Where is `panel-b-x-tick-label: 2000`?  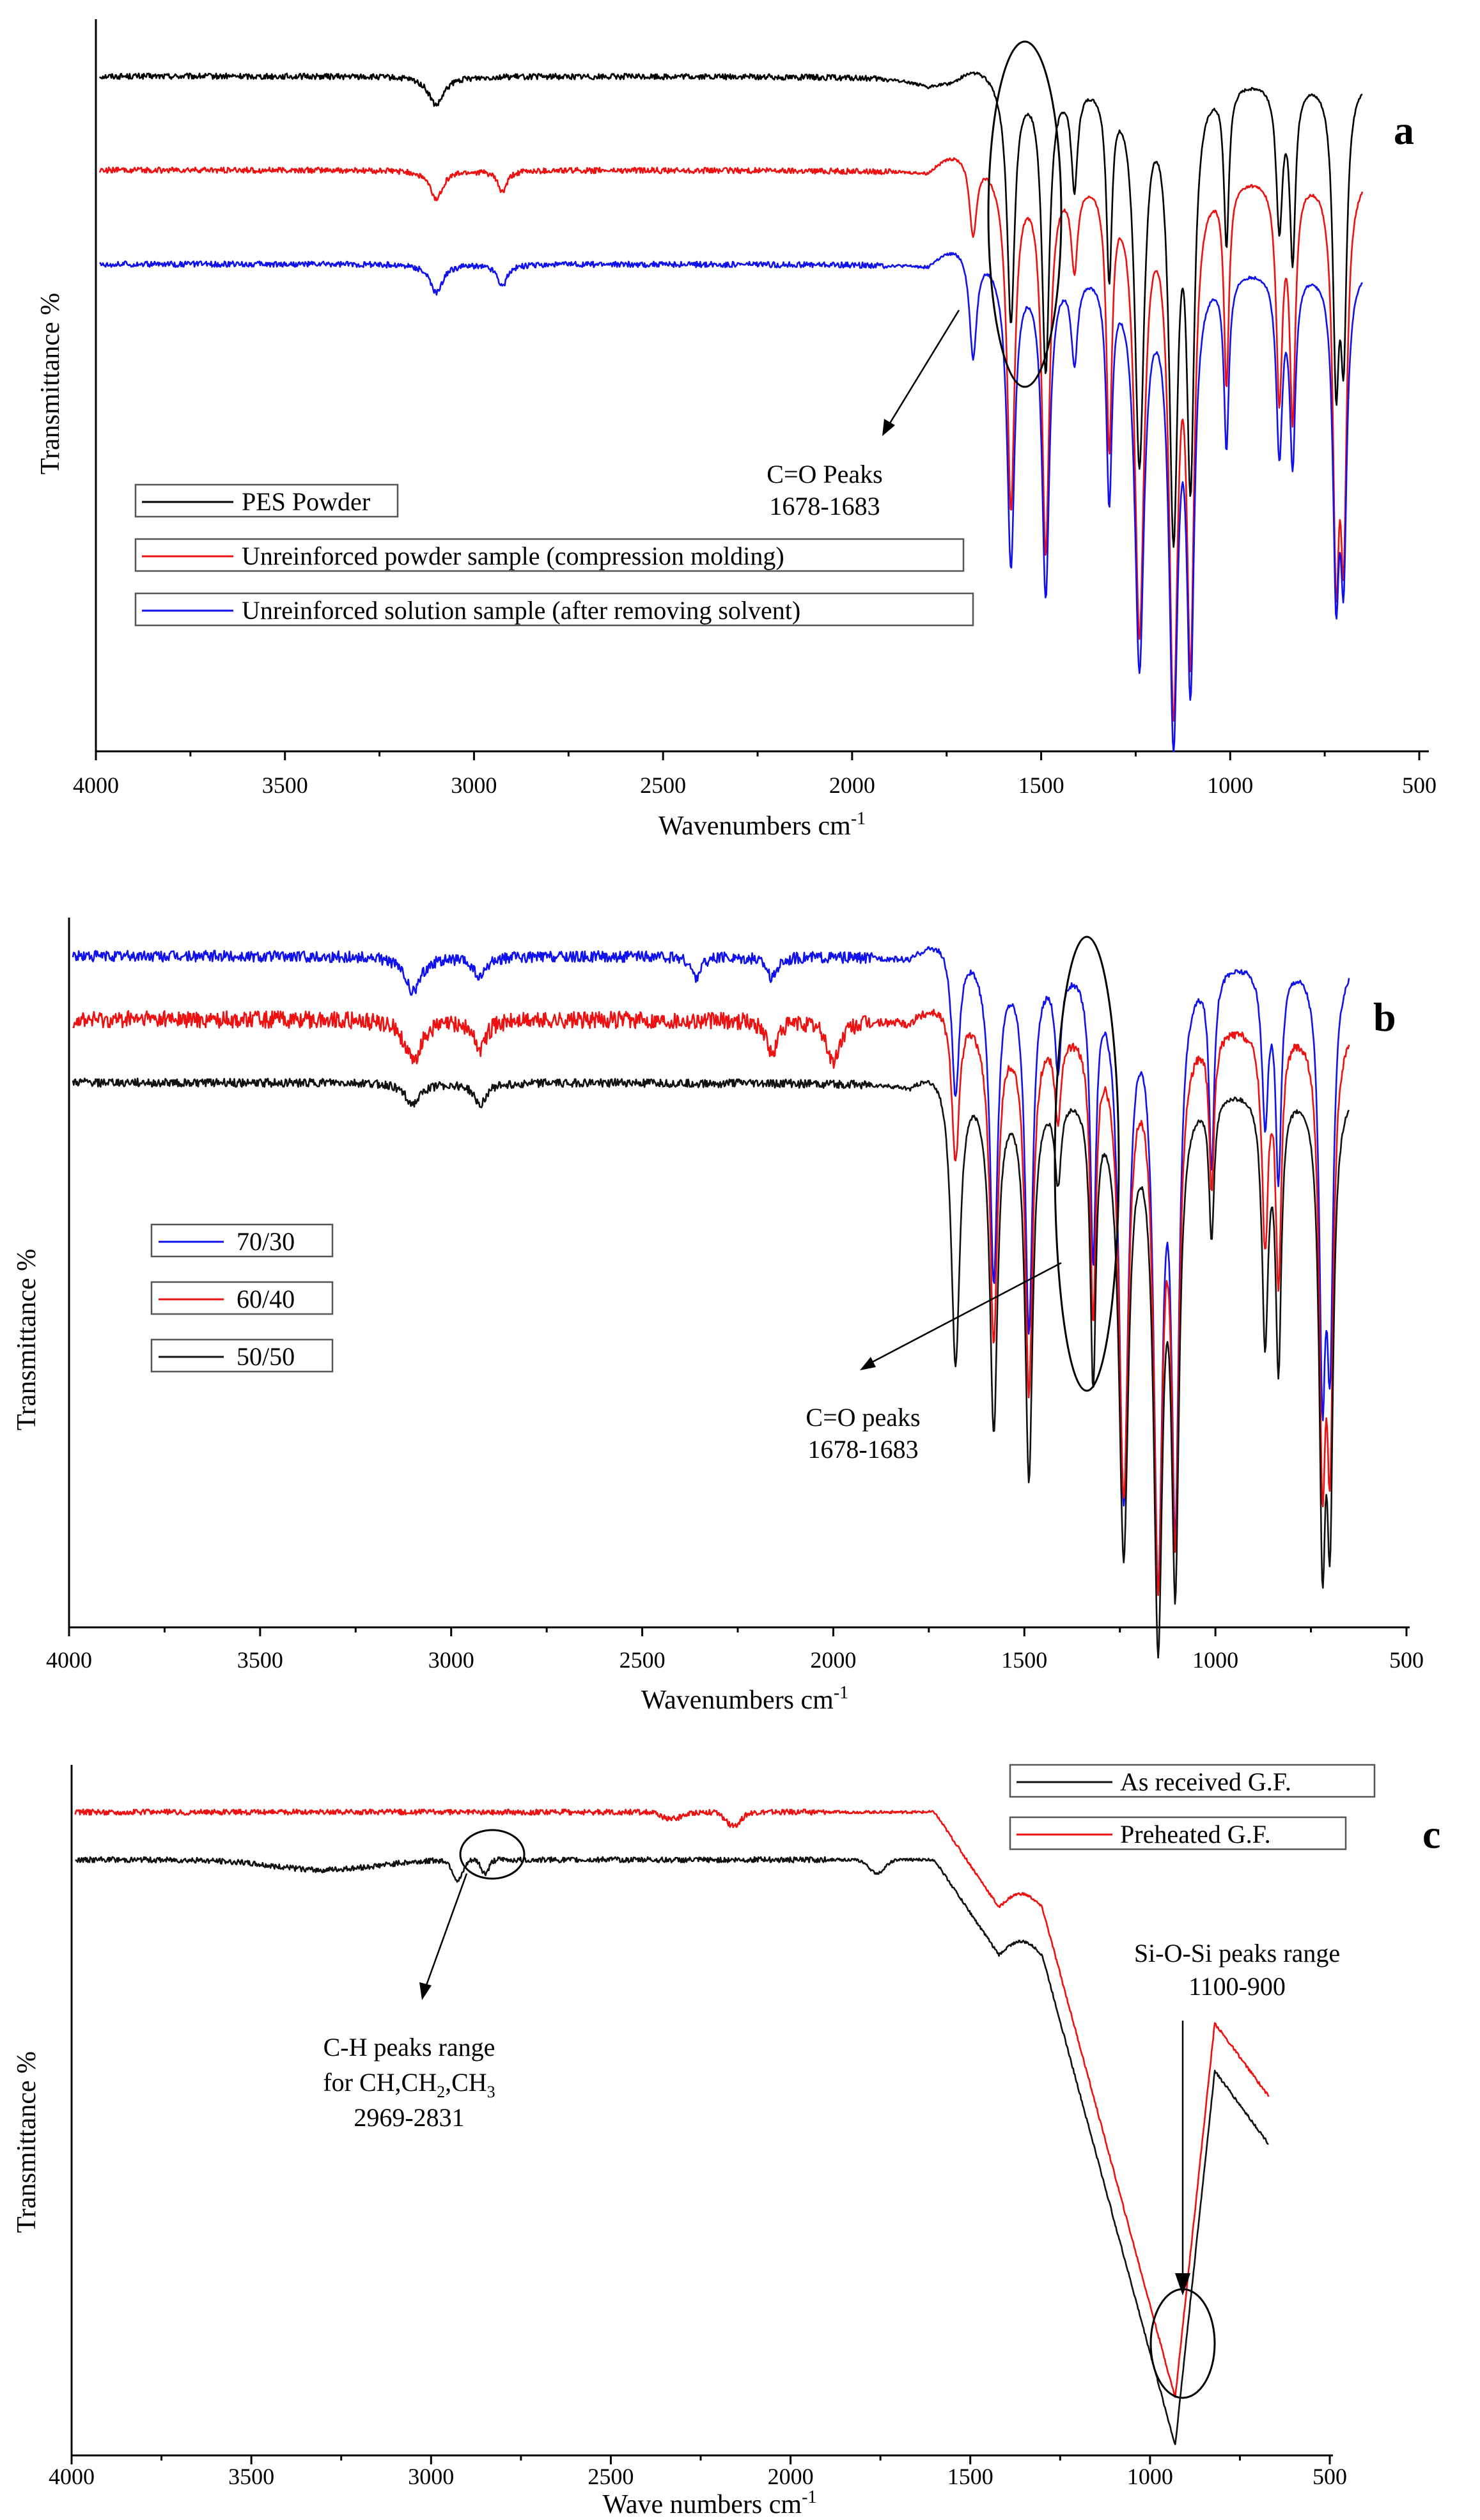 panel-b-x-tick-label: 2000 is located at coordinates (833, 1660).